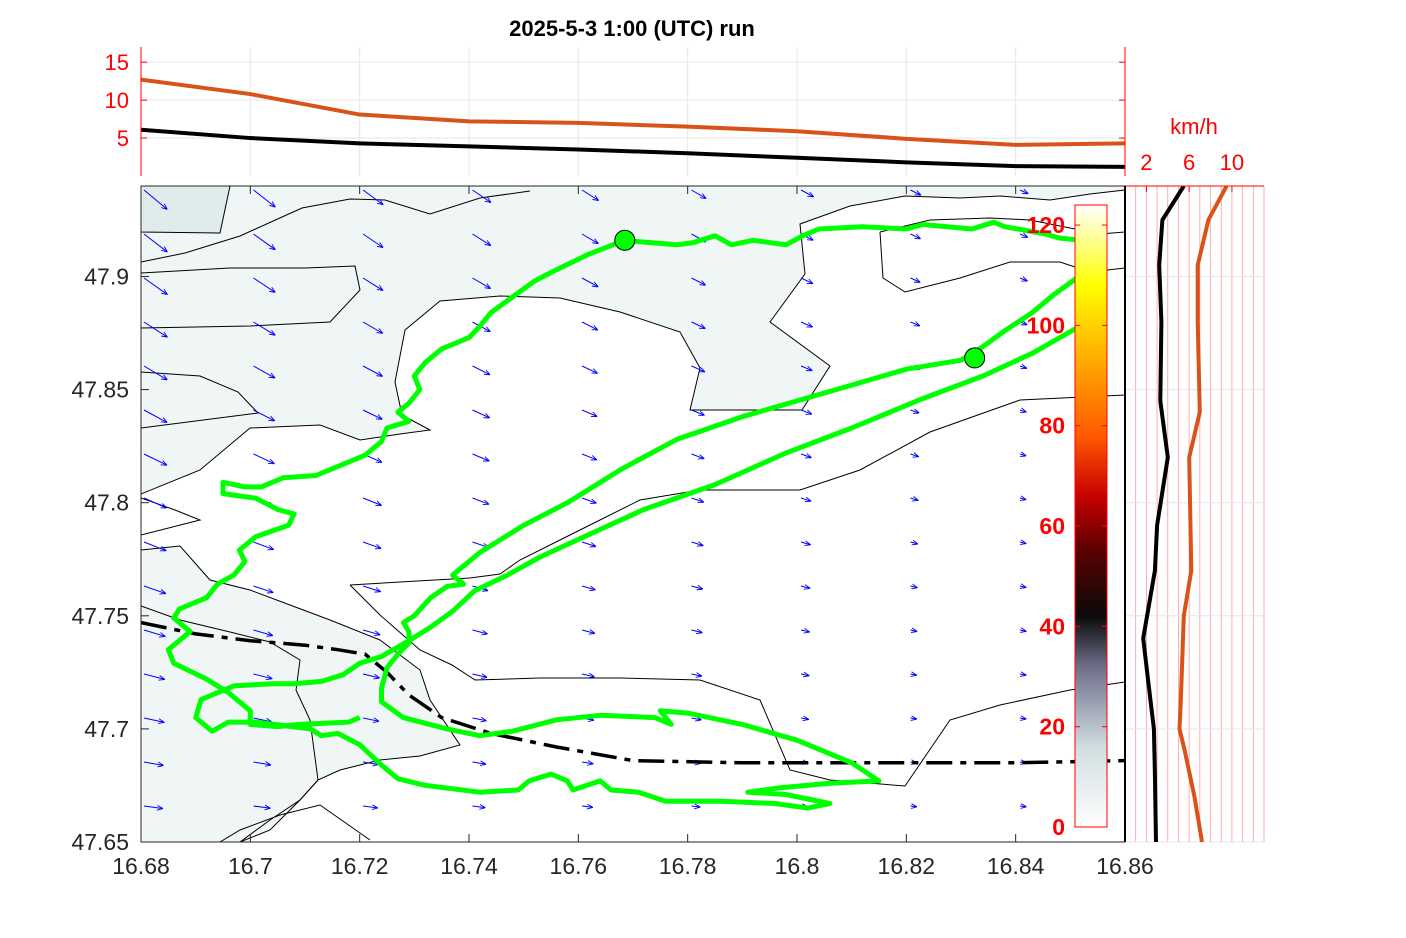 This screenshot has height=938, width=1406. Describe the element at coordinates (579, 866) in the screenshot. I see `map-x-tick-label: 16.76` at that location.